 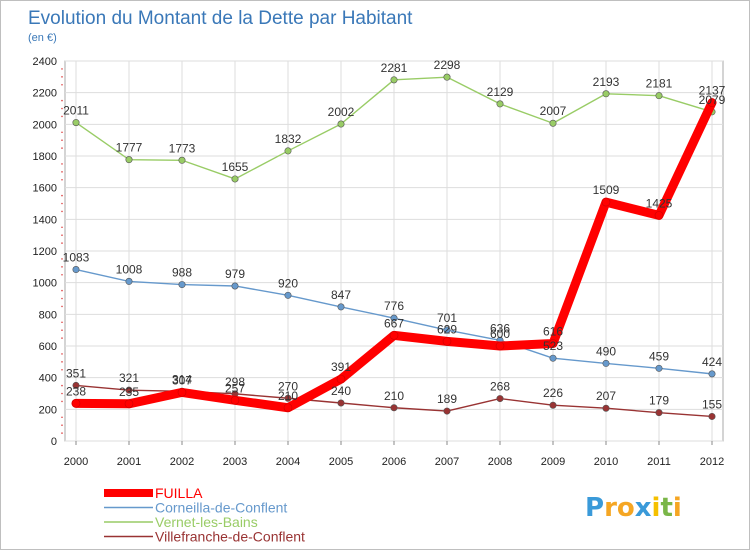 What do you see at coordinates (500, 387) in the screenshot?
I see `data-label: 268` at bounding box center [500, 387].